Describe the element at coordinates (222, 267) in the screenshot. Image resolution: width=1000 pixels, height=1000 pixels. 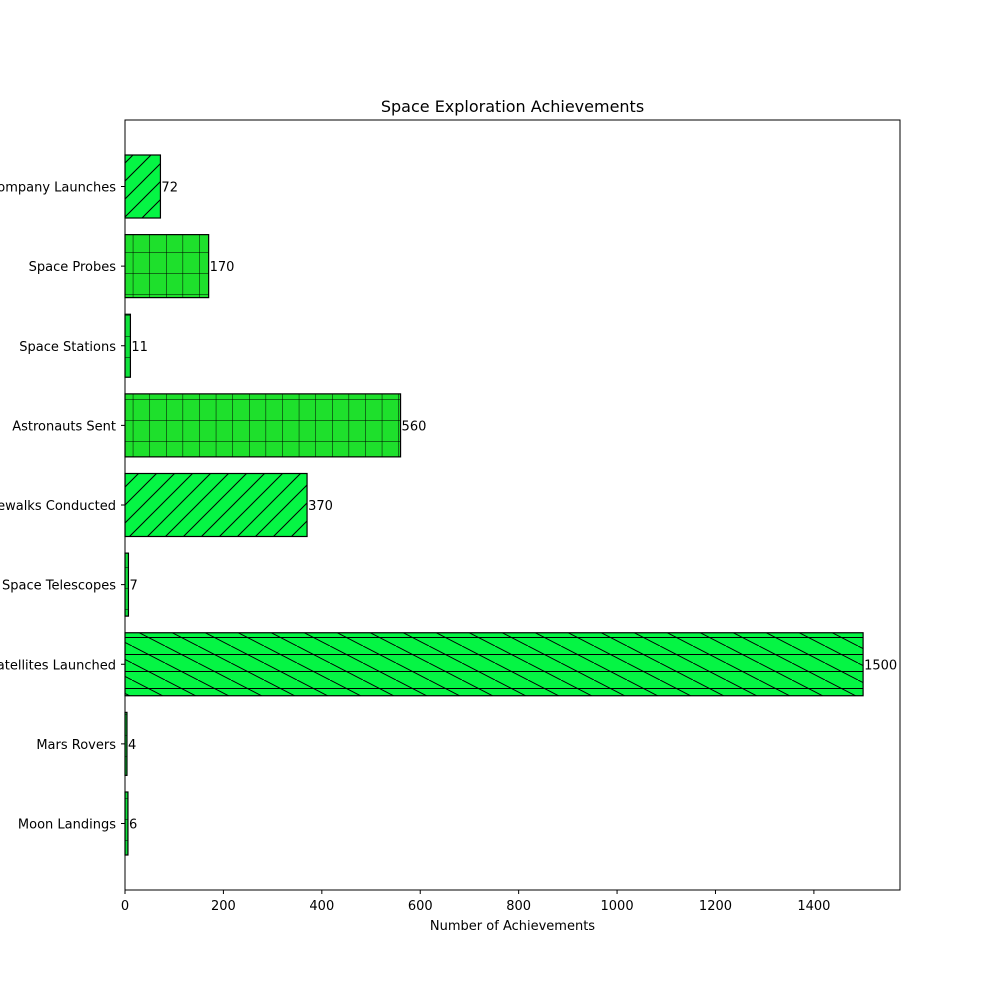
I see `data-label-7: 170` at that location.